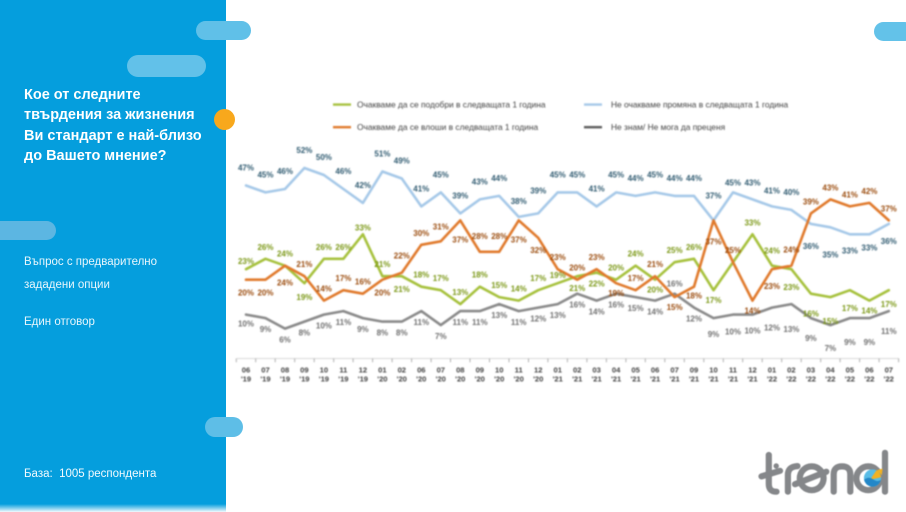 The height and width of the screenshot is (512, 906). What do you see at coordinates (402, 289) in the screenshot?
I see `svg-text: 21%` at bounding box center [402, 289].